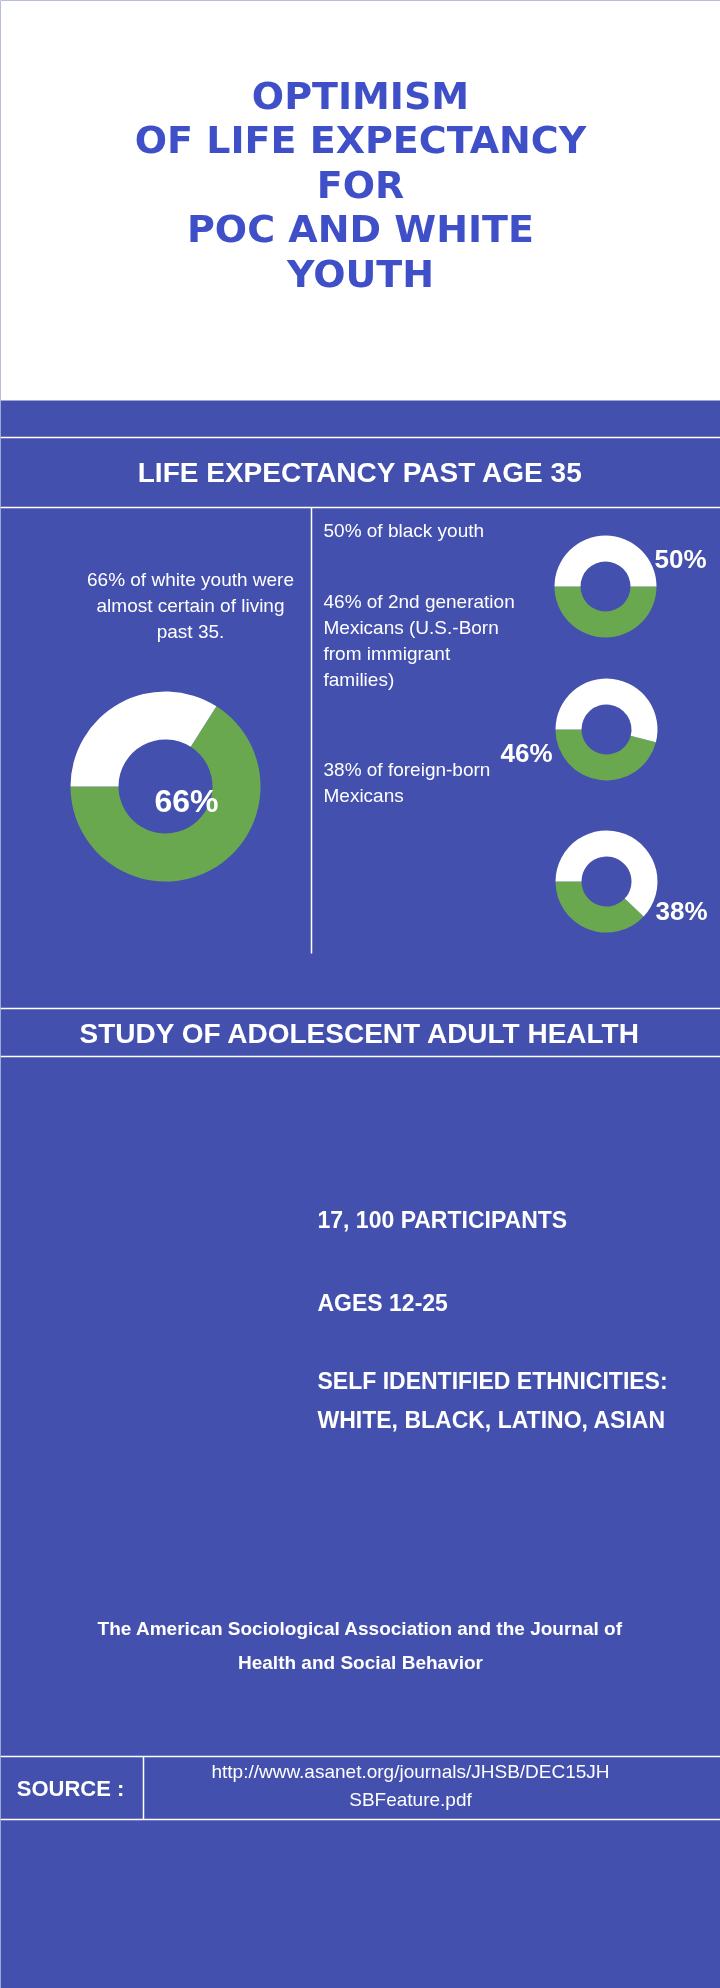 The width and height of the screenshot is (720, 1988). Describe the element at coordinates (360, 184) in the screenshot. I see `text: OPTIMISM OF LIFE EXPECTANCY FOR POC AND WHITE YOUTH` at that location.